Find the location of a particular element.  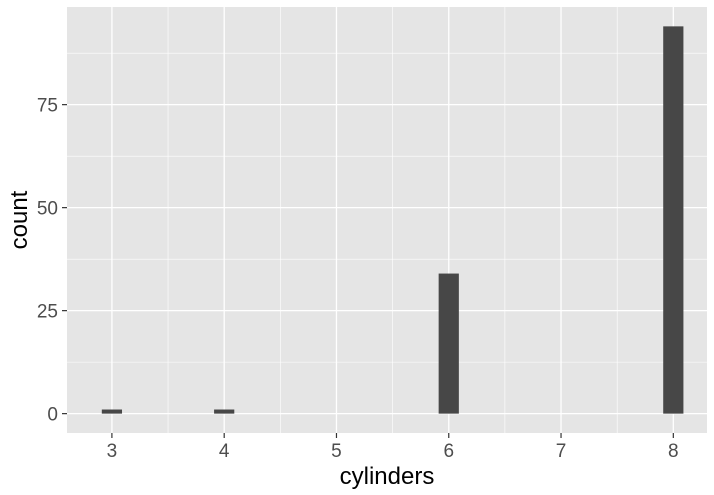

y-axis: 0 25 50 75 is located at coordinates (52, 261).